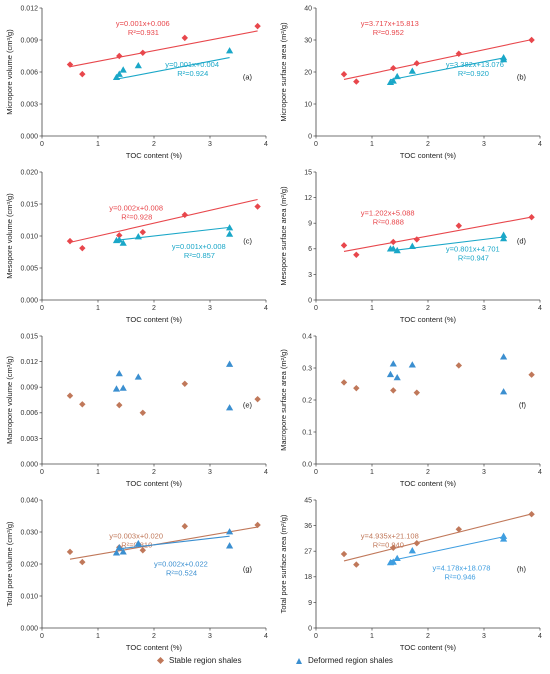  What do you see at coordinates (307, 368) in the screenshot?
I see `y-tick-label: 0.3` at bounding box center [307, 368].